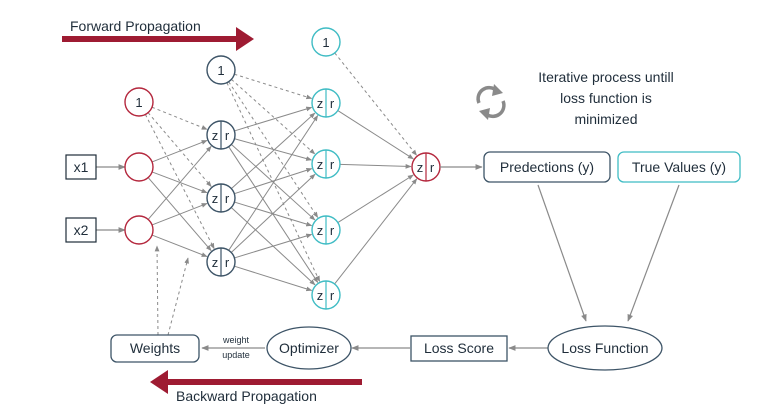  I want to click on loss-function-ellipse, so click(605, 348).